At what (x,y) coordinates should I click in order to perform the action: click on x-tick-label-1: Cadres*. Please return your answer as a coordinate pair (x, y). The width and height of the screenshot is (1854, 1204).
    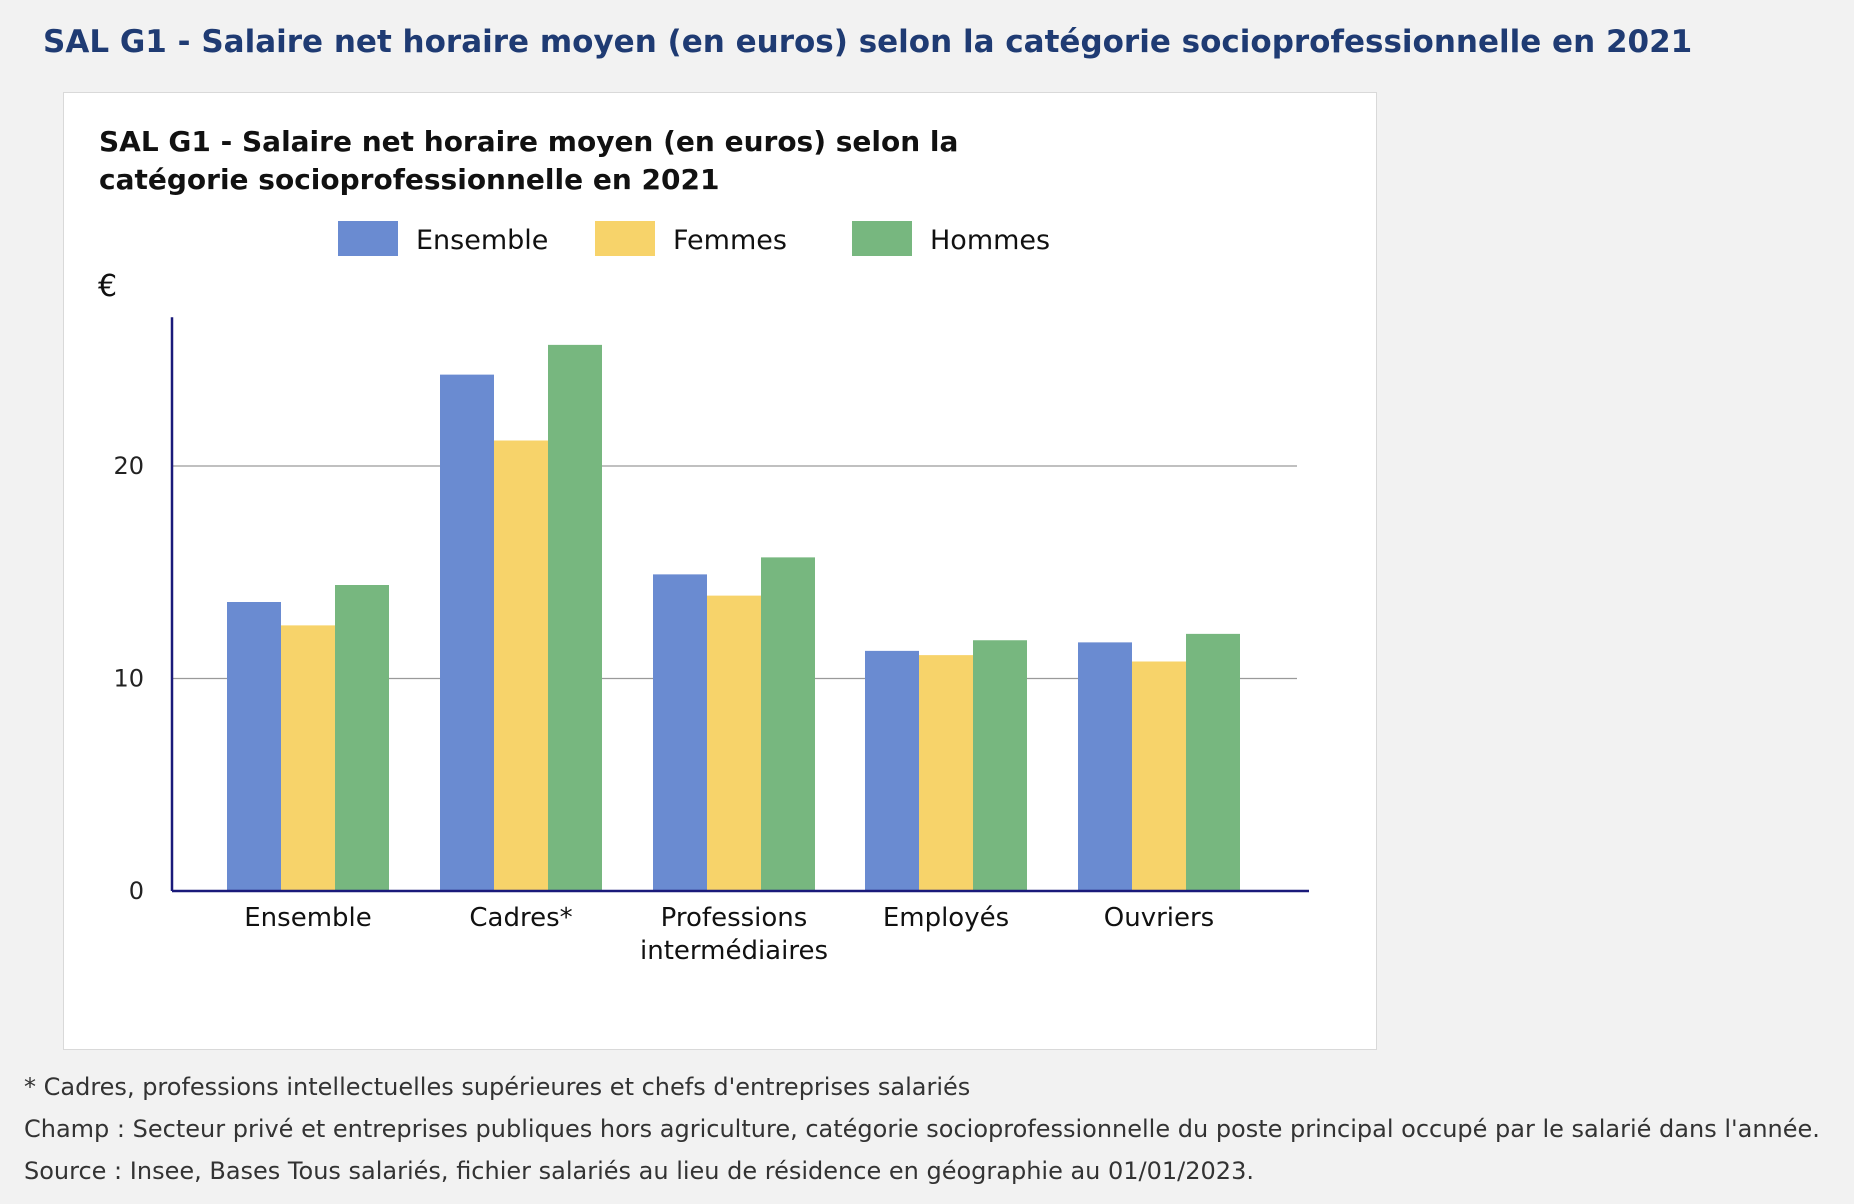
    Looking at the image, I should click on (520, 918).